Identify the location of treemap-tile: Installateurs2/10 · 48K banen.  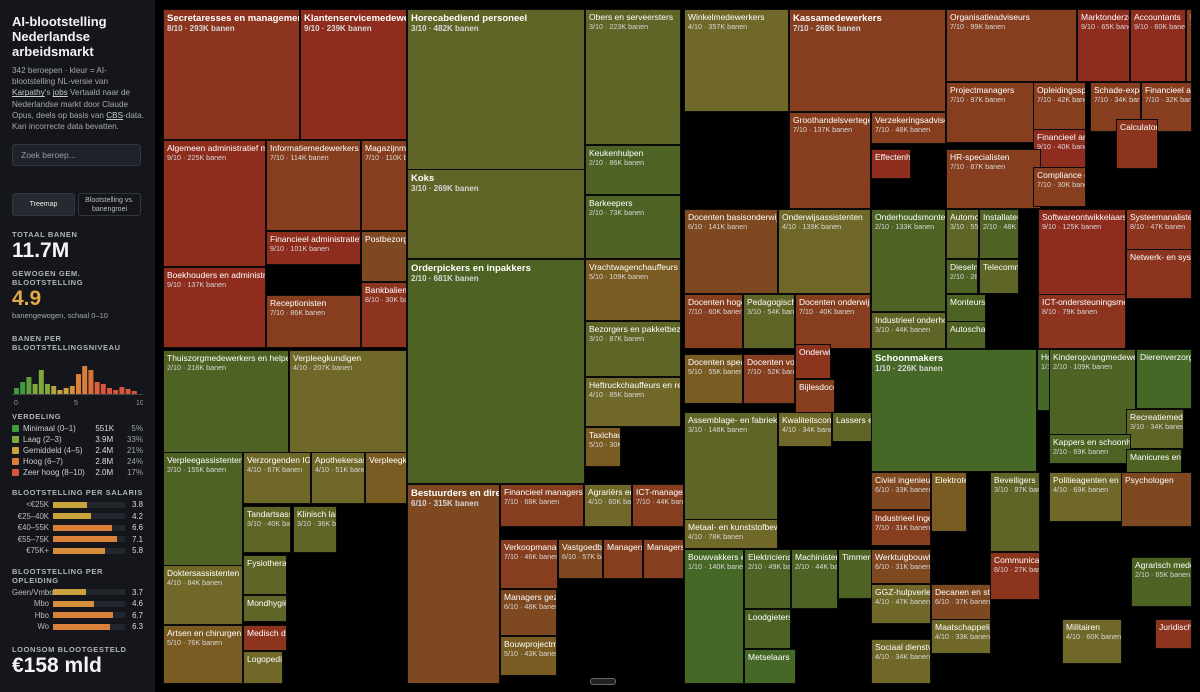
(999, 234).